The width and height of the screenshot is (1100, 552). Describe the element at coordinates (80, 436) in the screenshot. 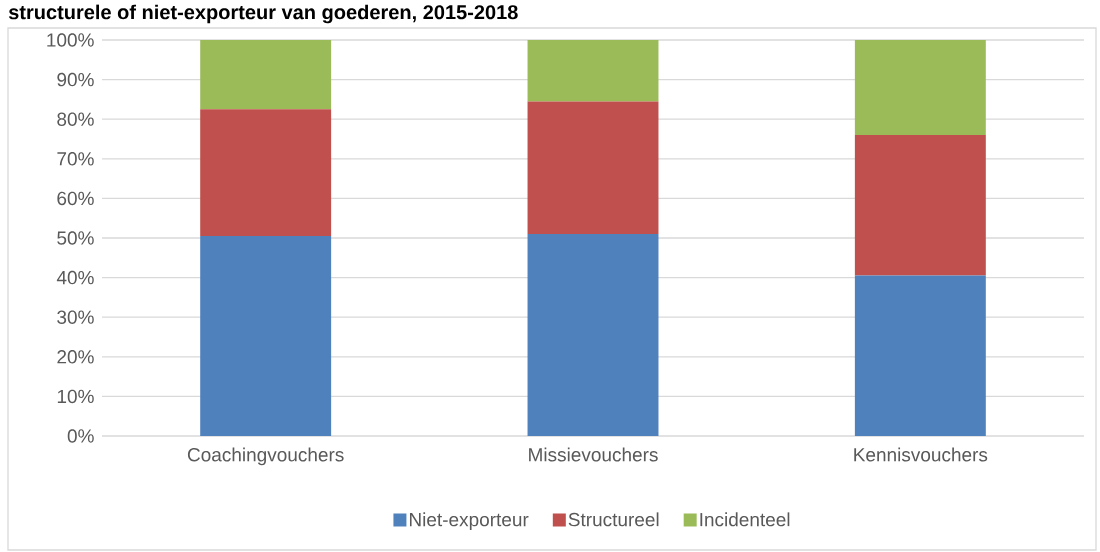

I see `y-tick-label: 0%` at that location.